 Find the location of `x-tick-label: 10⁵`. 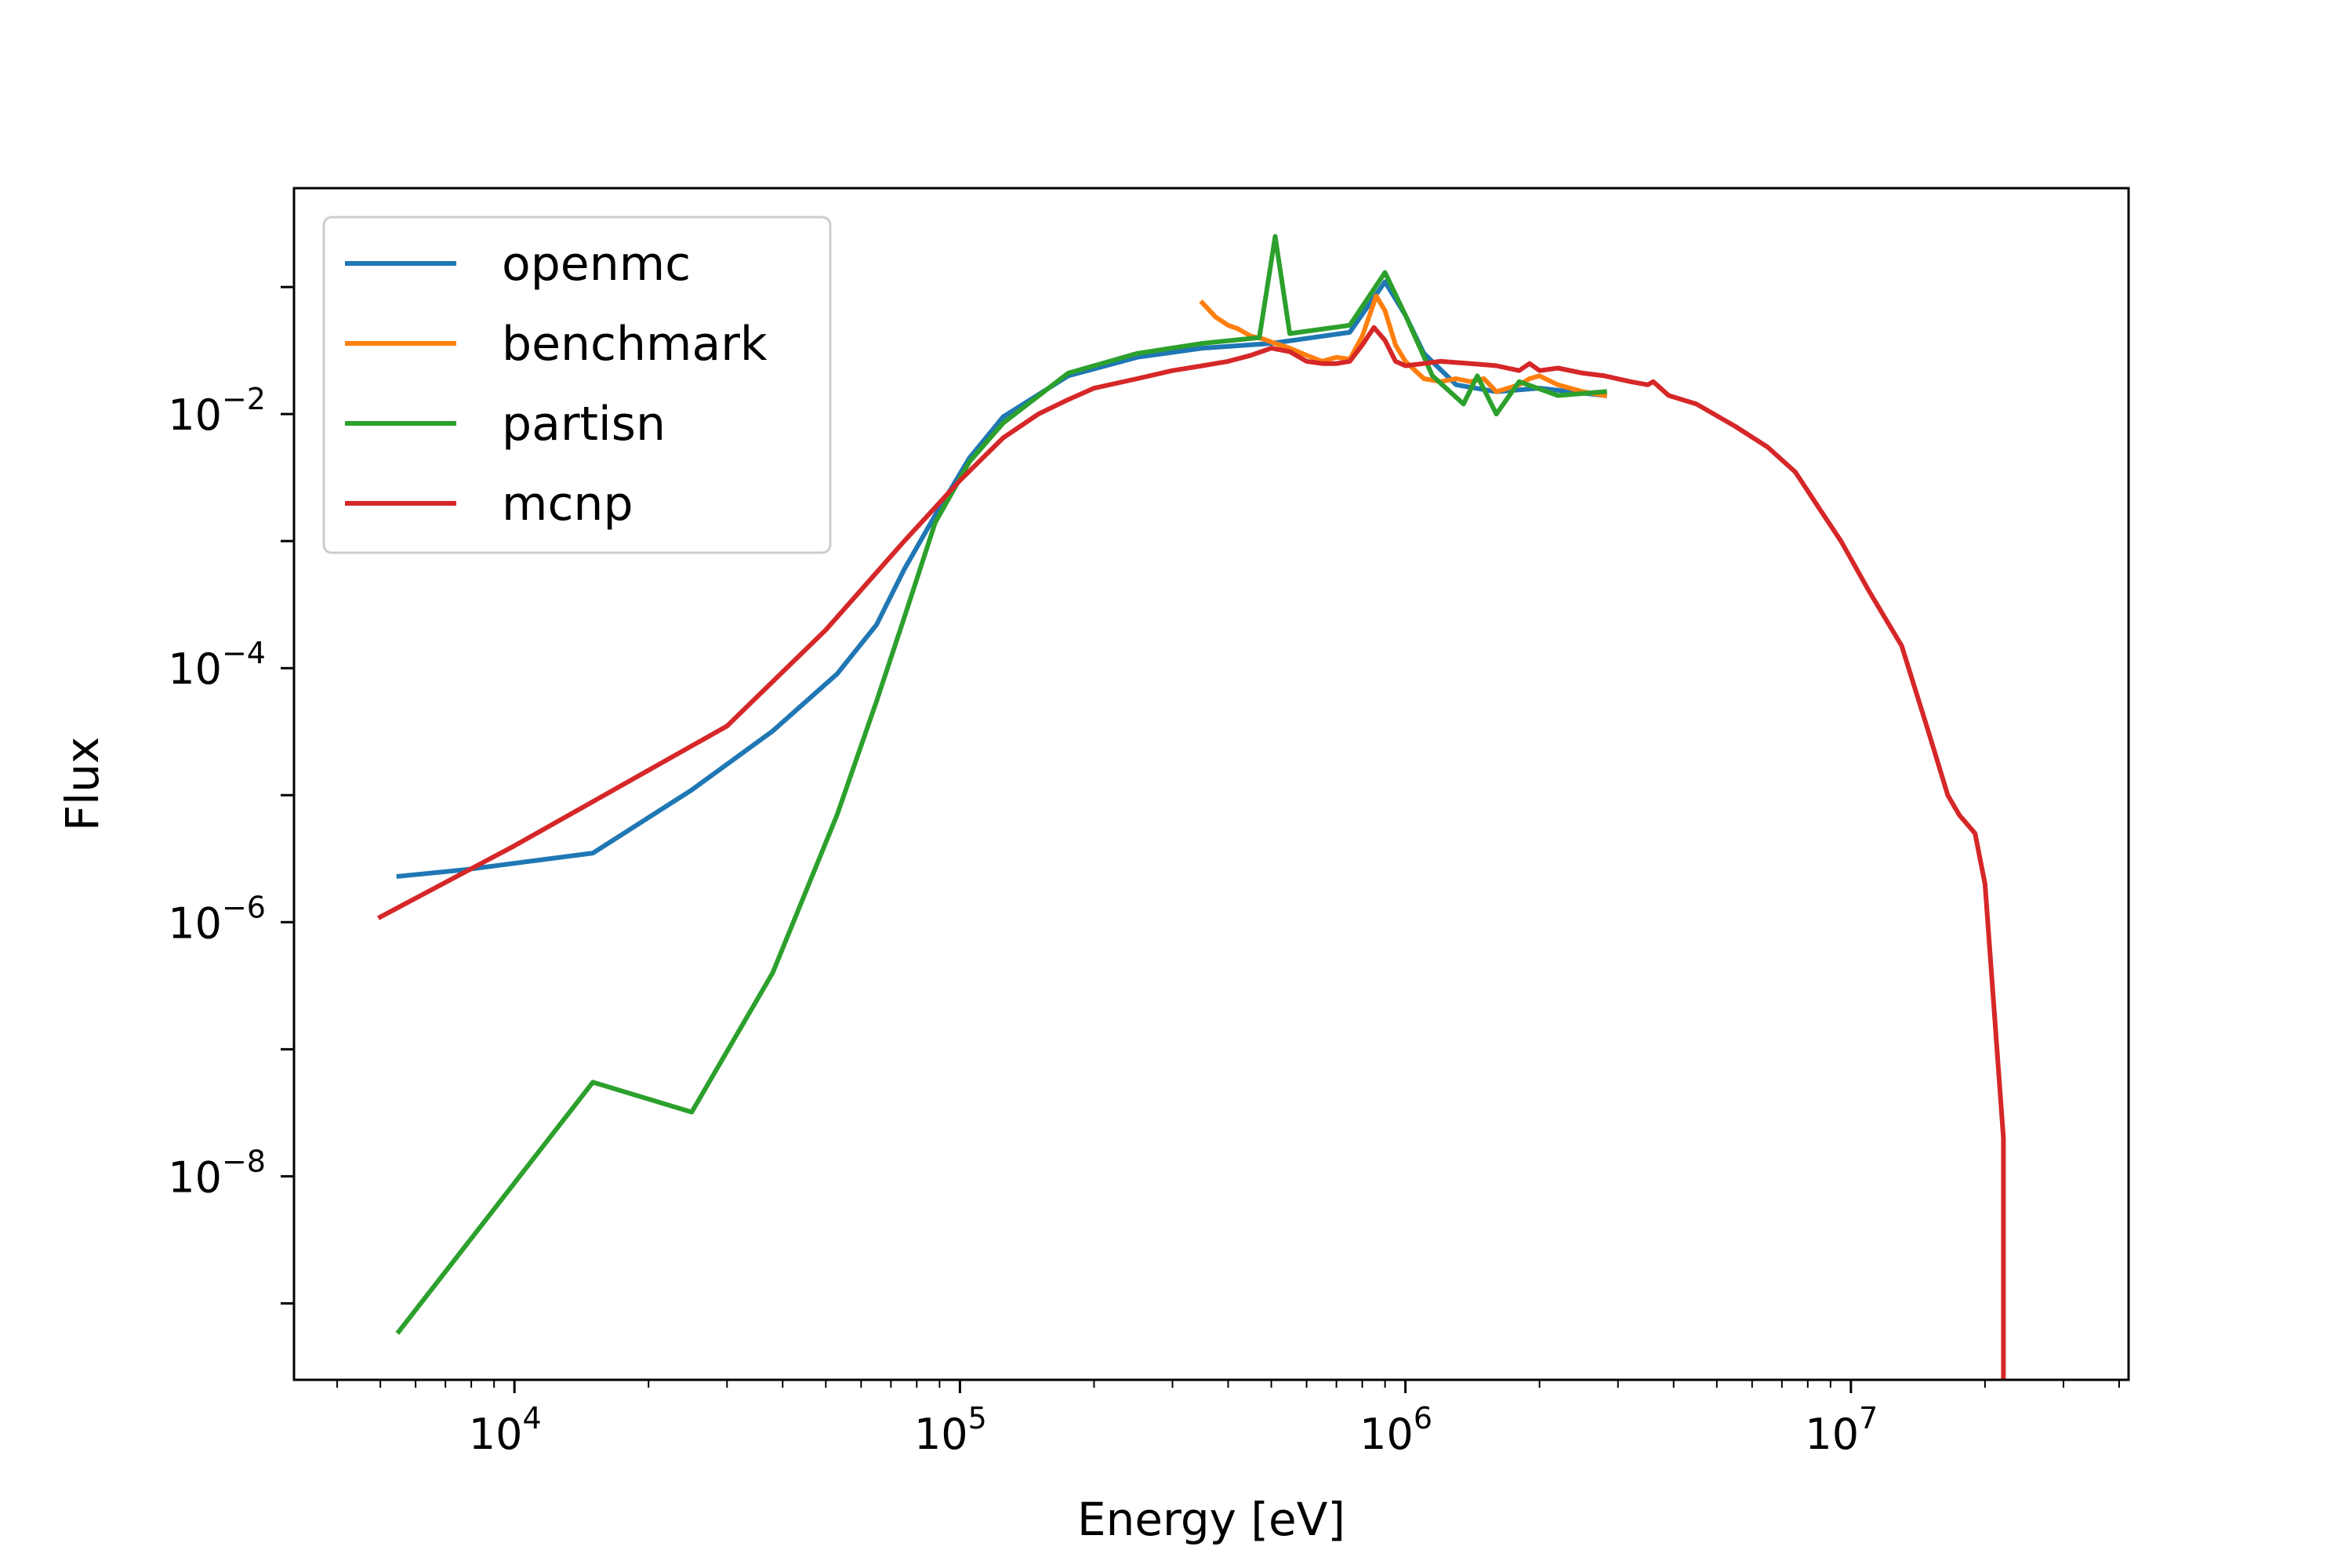

x-tick-label: 10⁵ is located at coordinates (950, 1430).